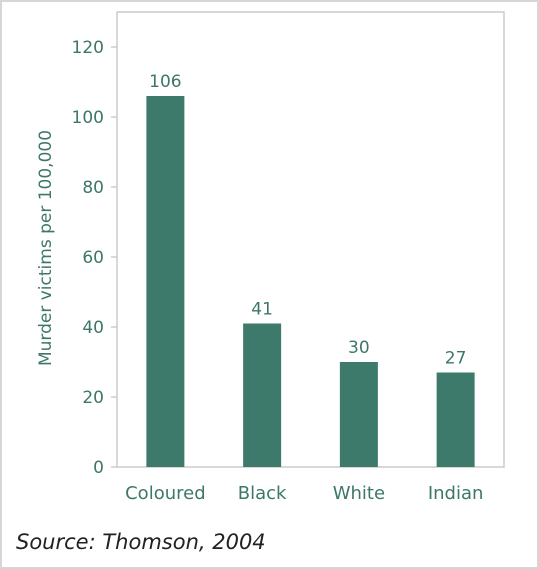 This screenshot has height=569, width=539. I want to click on y-tick-label: 100, so click(88, 118).